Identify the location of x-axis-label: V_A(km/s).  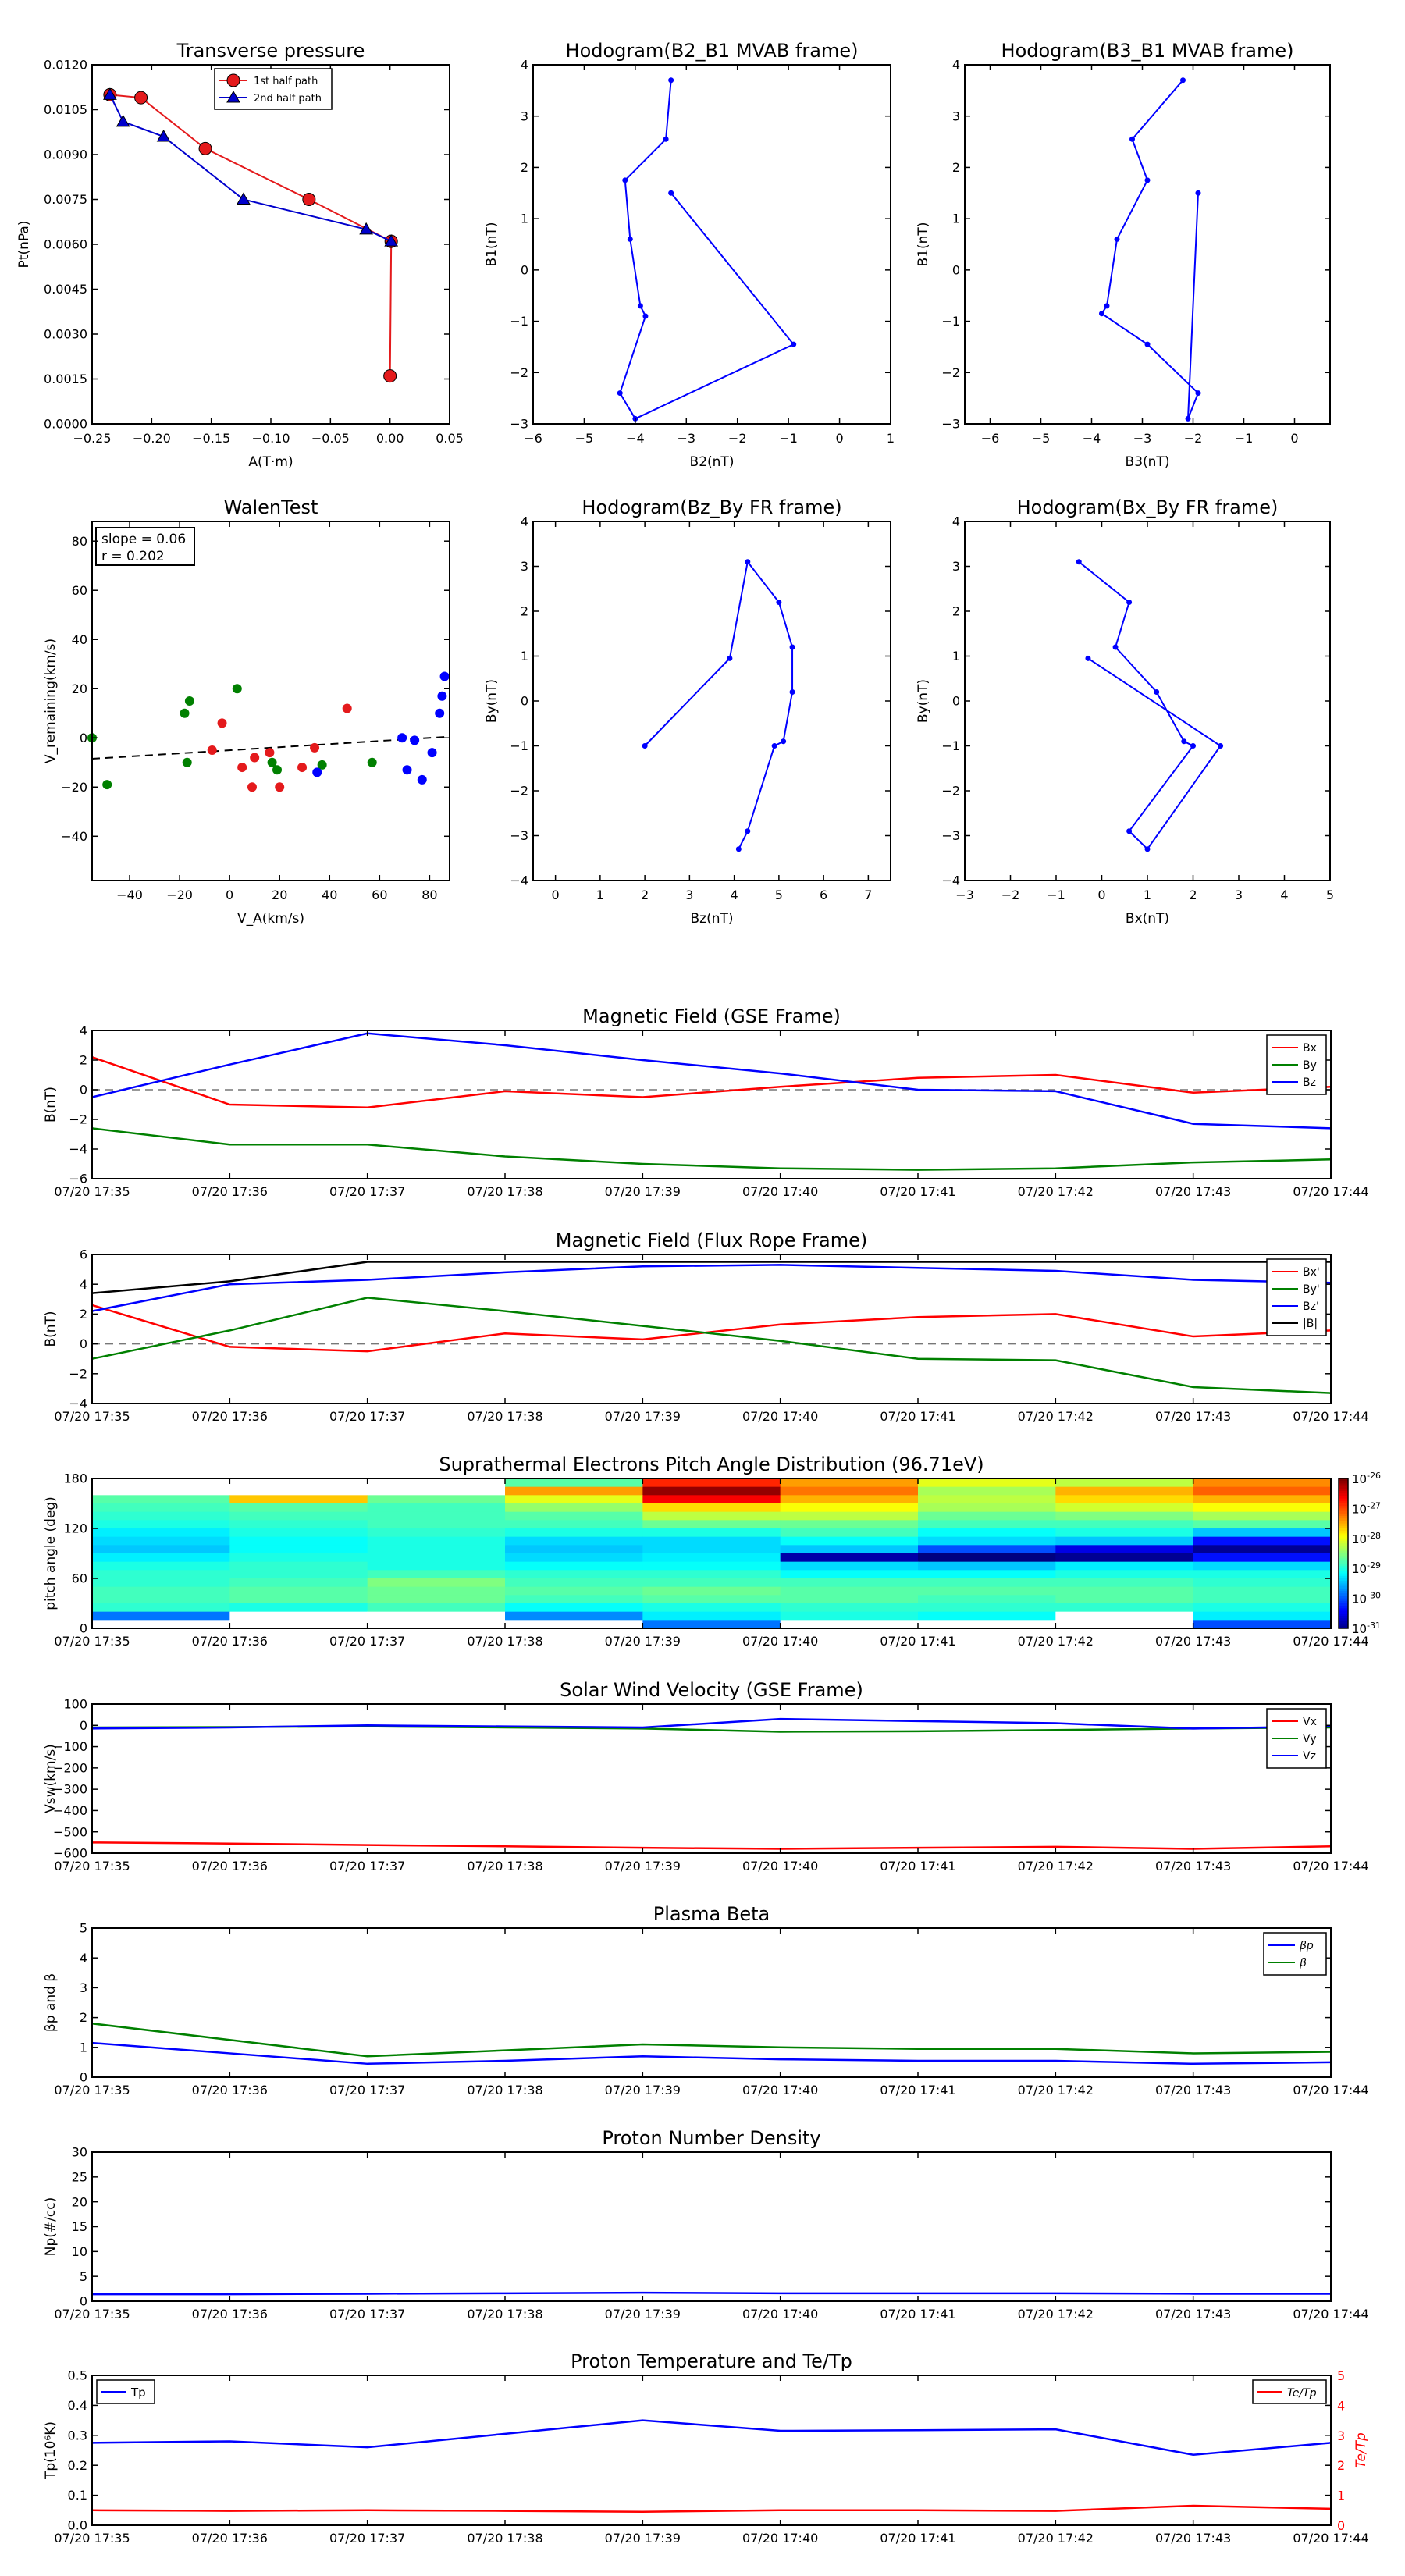
(270, 919).